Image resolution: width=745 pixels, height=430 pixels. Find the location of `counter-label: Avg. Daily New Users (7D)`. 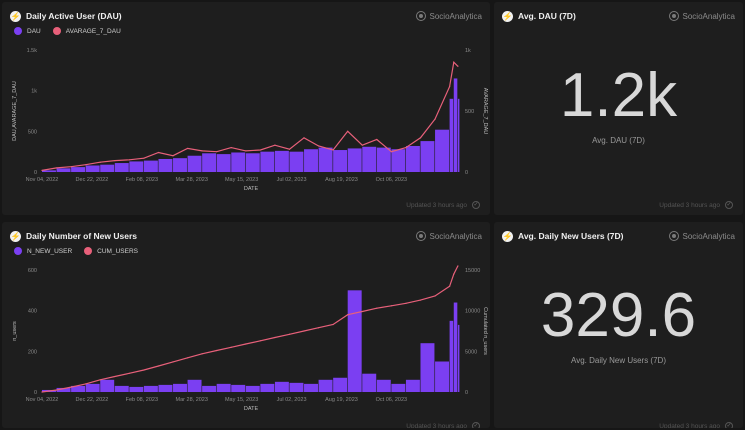

counter-label: Avg. Daily New Users (7D) is located at coordinates (618, 360).